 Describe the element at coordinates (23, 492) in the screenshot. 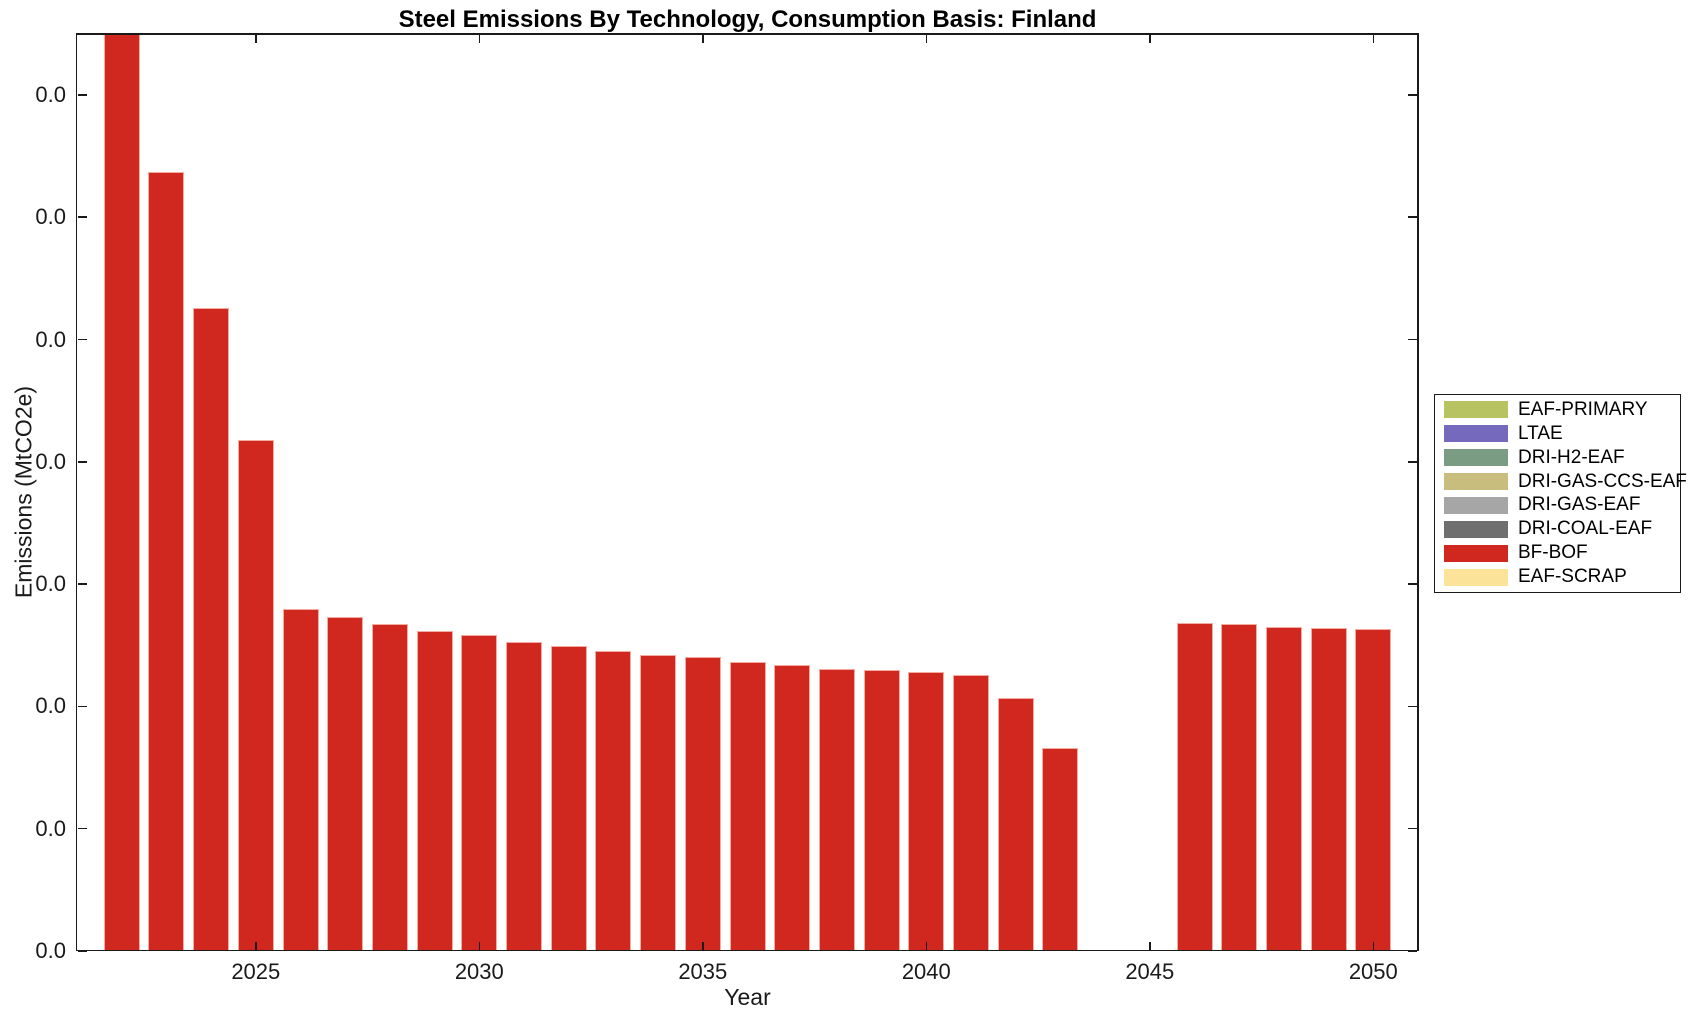

I see `y-axis-label: Emissions (MtCO2e)` at that location.